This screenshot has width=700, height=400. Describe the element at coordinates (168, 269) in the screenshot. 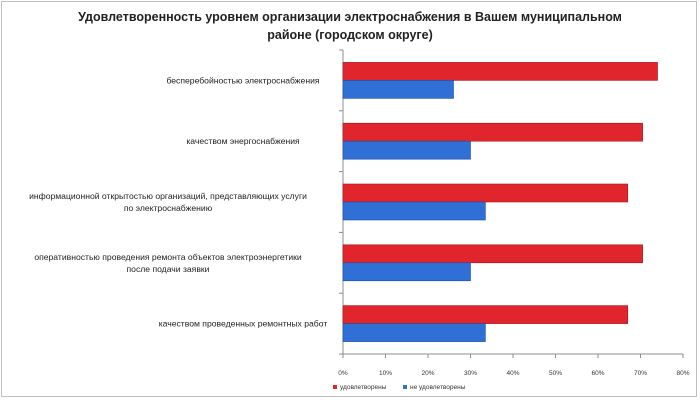

I see `category-label: после подачи заявки` at that location.